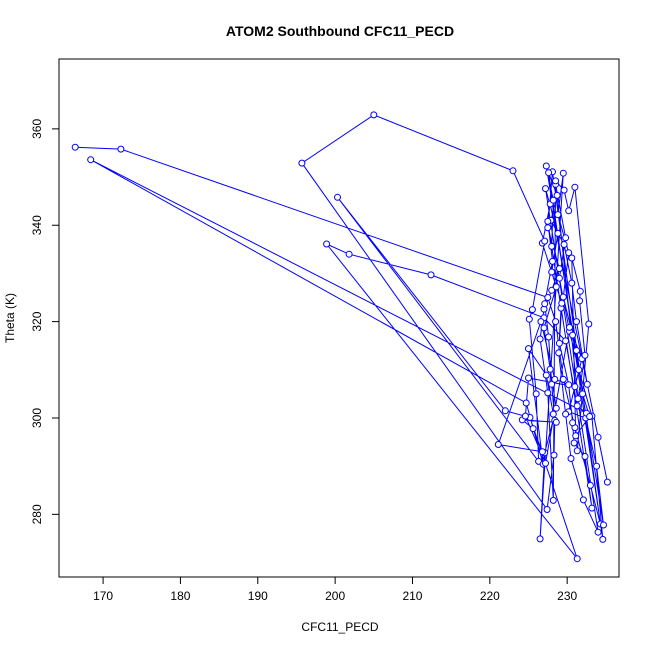 The image size is (650, 650). What do you see at coordinates (567, 596) in the screenshot?
I see `x-tick-label: 230` at bounding box center [567, 596].